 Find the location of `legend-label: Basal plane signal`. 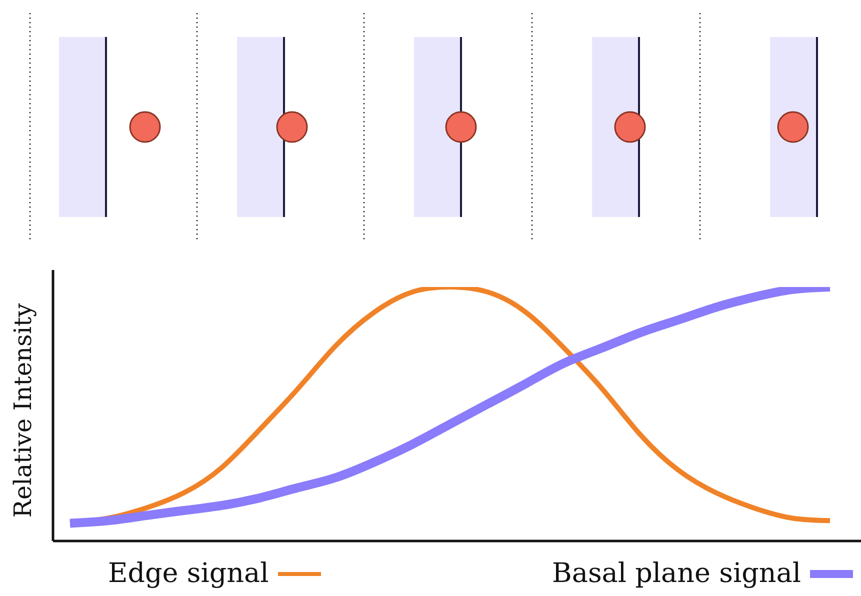

legend-label: Basal plane signal is located at coordinates (676, 574).